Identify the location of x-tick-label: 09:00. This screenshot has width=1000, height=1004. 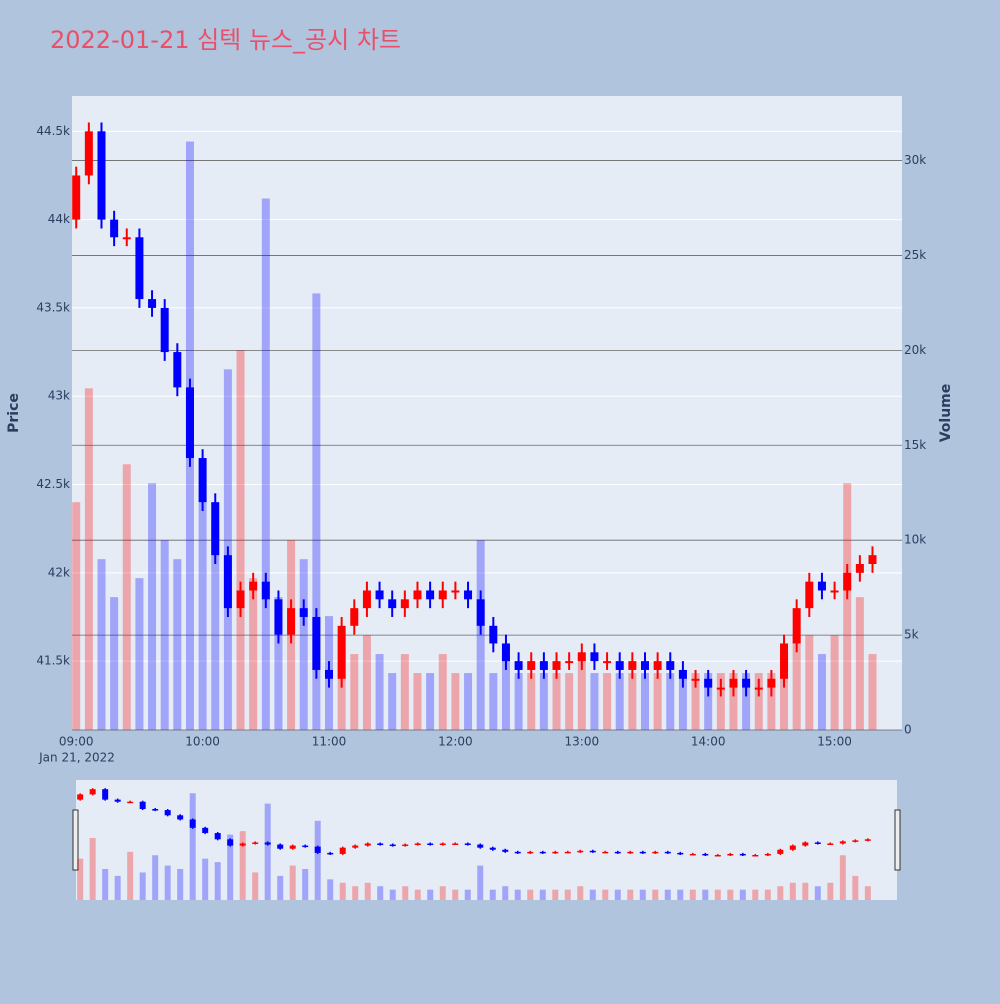
(76, 742).